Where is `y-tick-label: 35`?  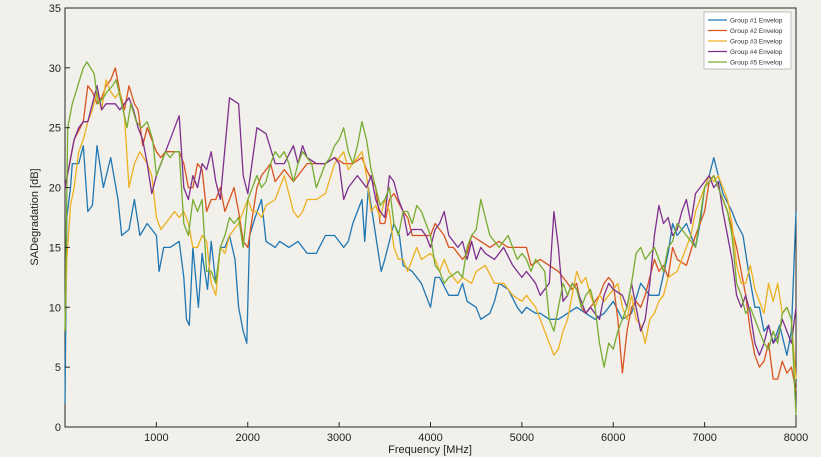 y-tick-label: 35 is located at coordinates (55, 9).